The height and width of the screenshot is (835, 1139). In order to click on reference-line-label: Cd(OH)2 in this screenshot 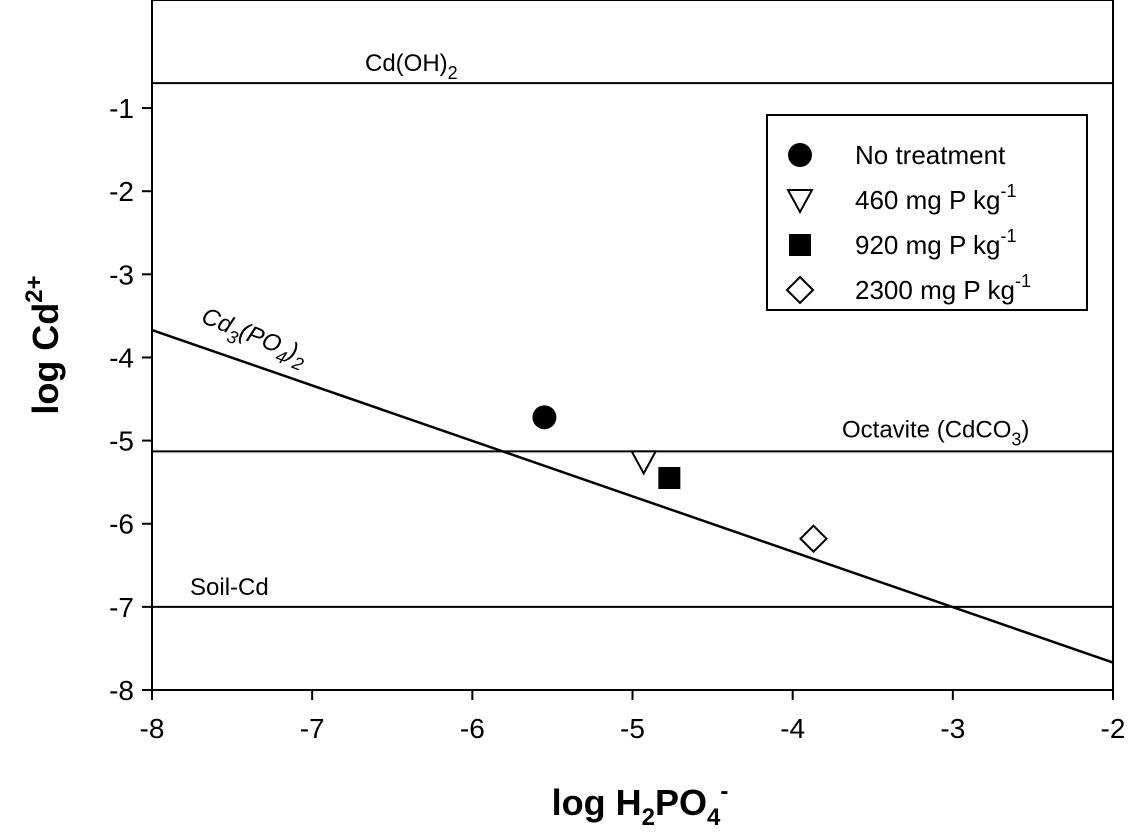, I will do `click(411, 66)`.